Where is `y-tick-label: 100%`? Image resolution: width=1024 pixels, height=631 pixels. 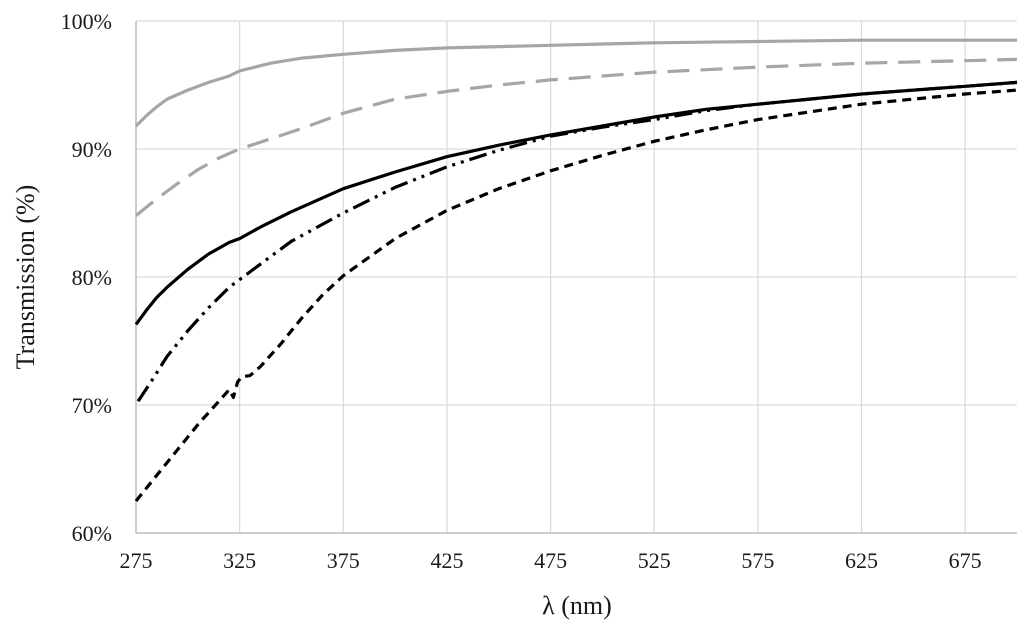 y-tick-label: 100% is located at coordinates (86, 21).